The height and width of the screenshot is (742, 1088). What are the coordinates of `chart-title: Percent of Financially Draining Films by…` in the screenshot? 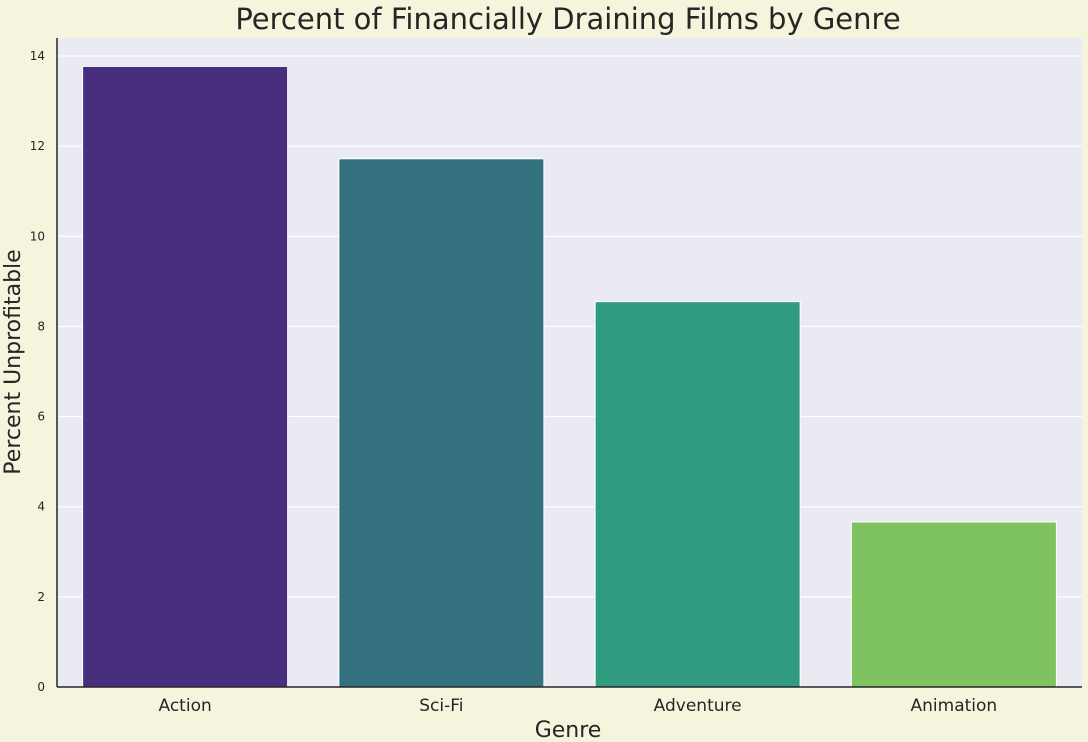 It's located at (567, 19).